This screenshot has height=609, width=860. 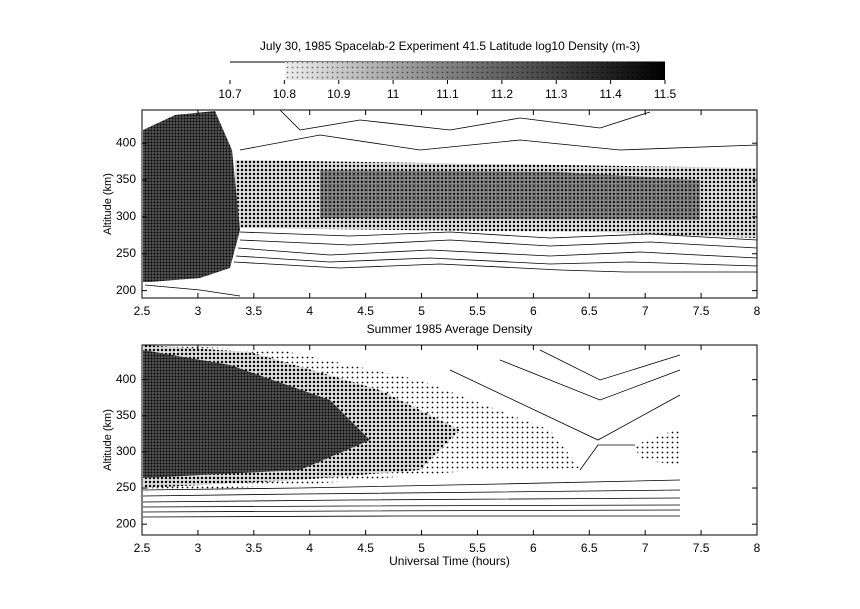 What do you see at coordinates (610, 94) in the screenshot?
I see `colorbar-tick-label: 11.4` at bounding box center [610, 94].